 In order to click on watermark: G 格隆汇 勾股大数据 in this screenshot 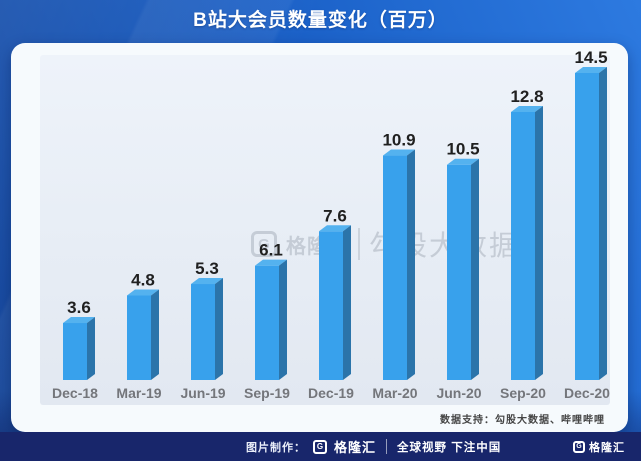, I will do `click(385, 244)`.